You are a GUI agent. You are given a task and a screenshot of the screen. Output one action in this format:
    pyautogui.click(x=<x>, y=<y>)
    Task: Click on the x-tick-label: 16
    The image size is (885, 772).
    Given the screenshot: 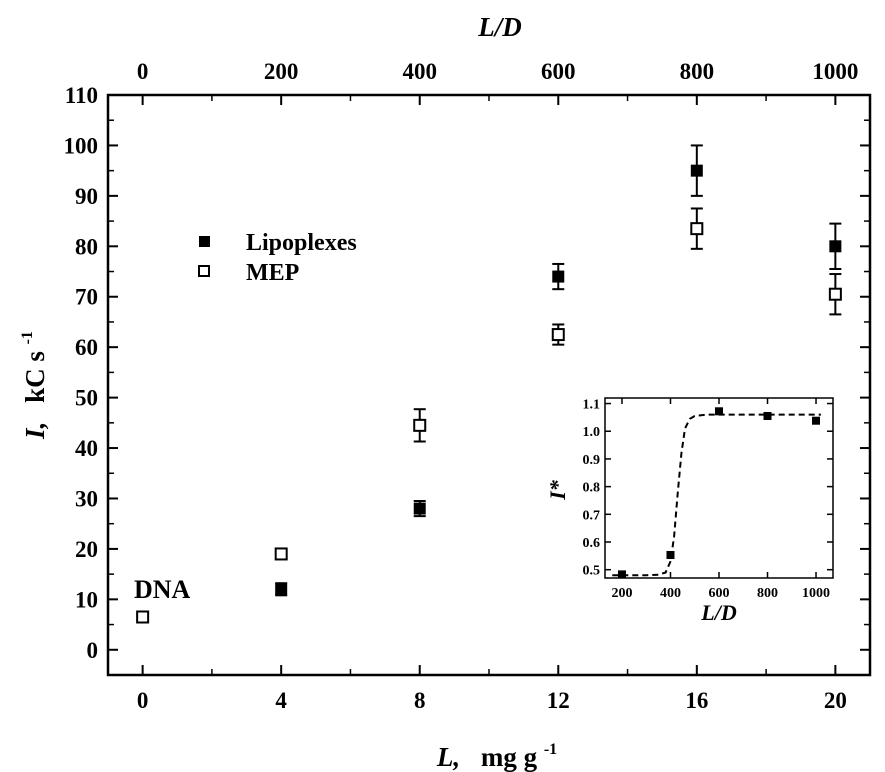 What is the action you would take?
    pyautogui.click(x=696, y=700)
    